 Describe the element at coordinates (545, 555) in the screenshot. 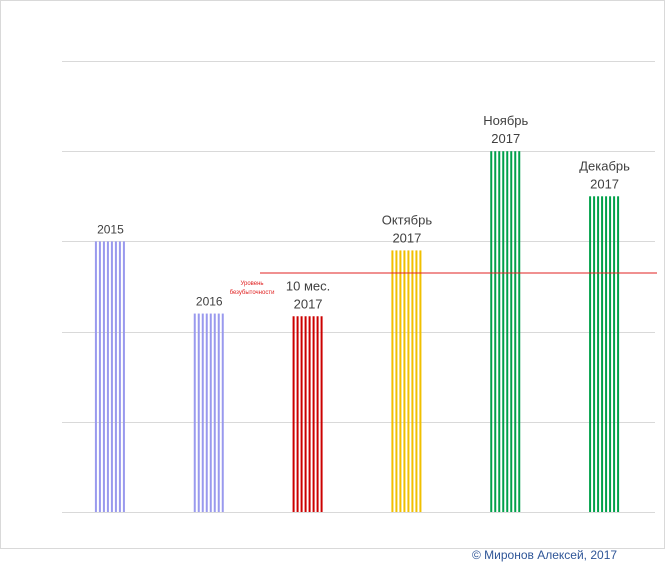

I see `copyright-text: © Миронов Алексей, 2017` at that location.